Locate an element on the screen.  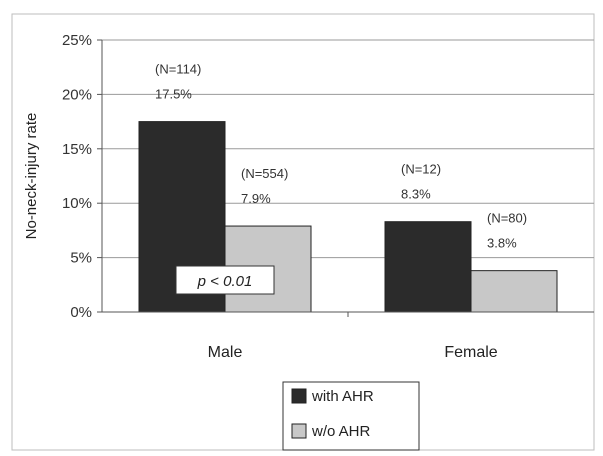
legend-swatch-without-ahr is located at coordinates (299, 431).